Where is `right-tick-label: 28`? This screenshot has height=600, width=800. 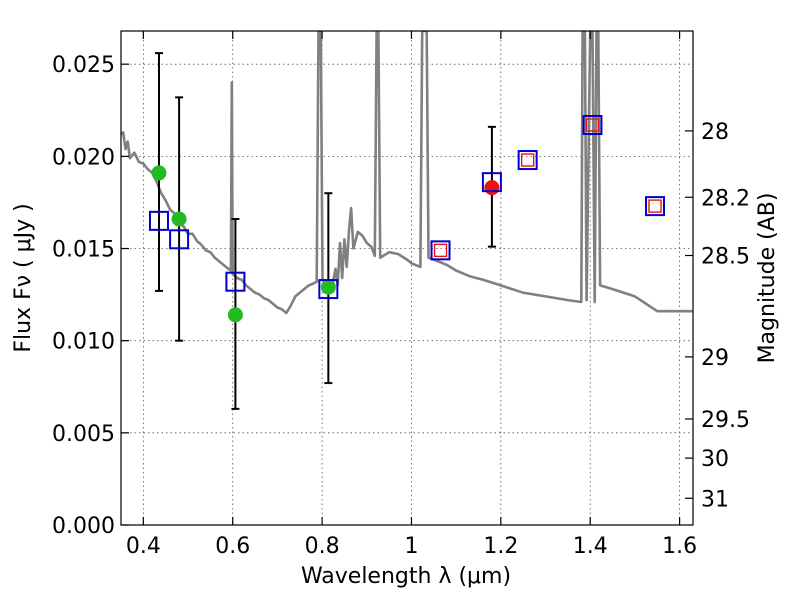 right-tick-label: 28 is located at coordinates (715, 132).